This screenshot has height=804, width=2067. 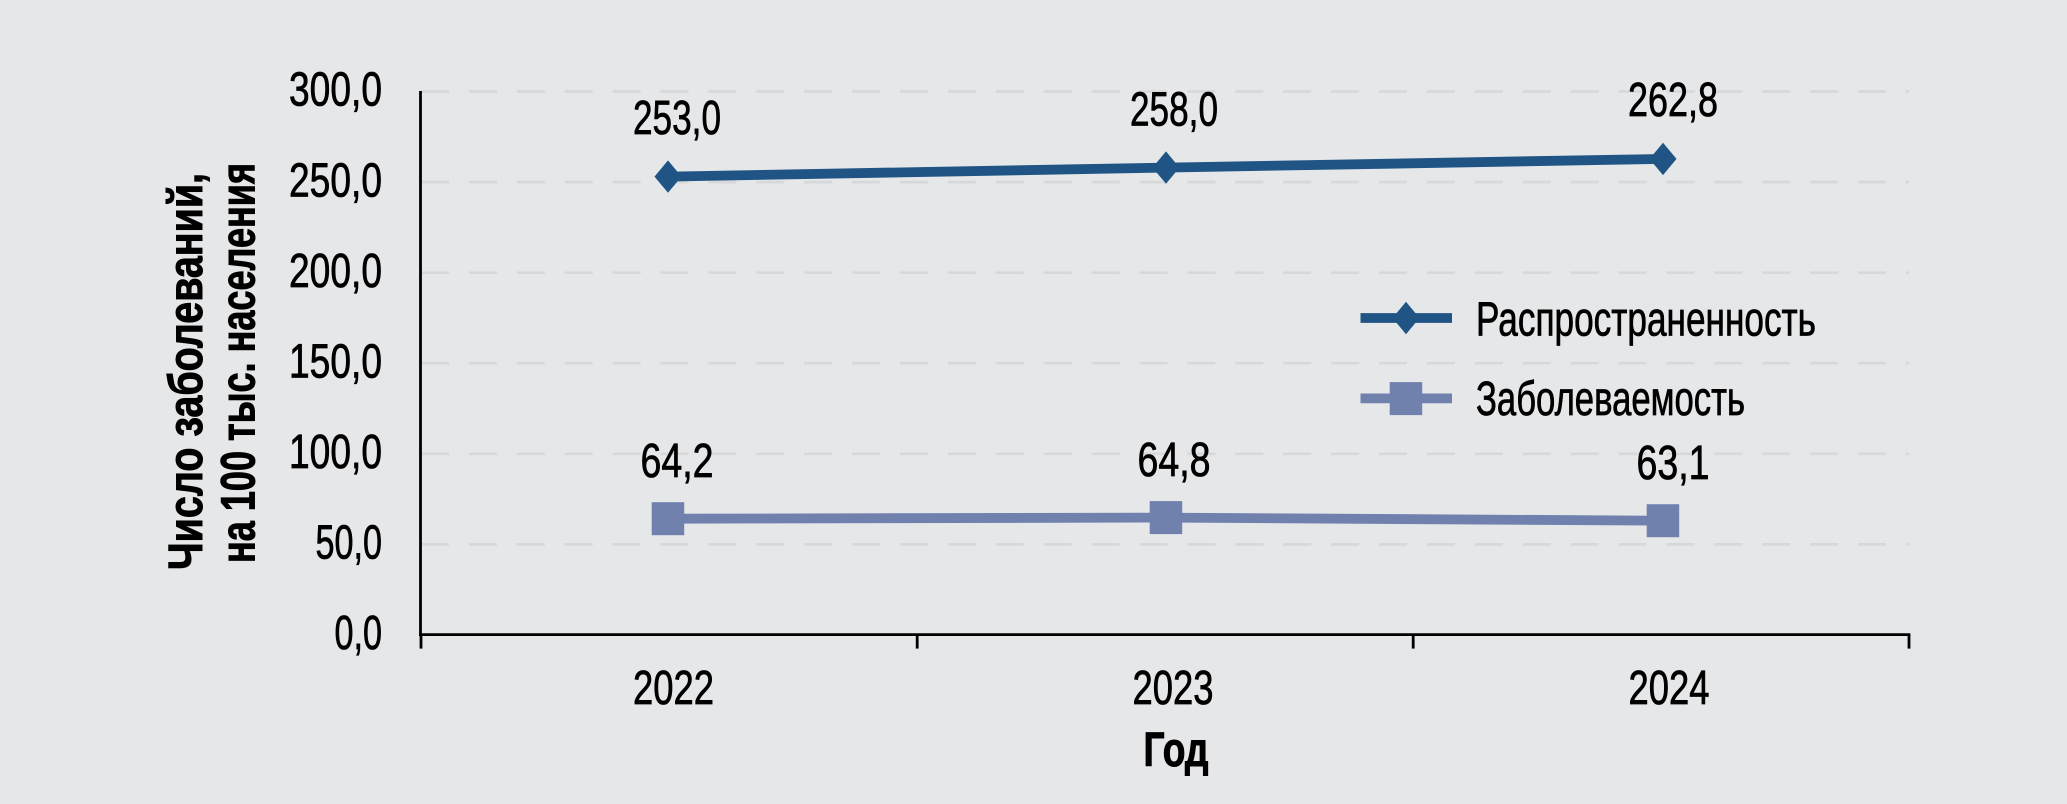 I want to click on svg-text: 50,0, so click(x=349, y=543).